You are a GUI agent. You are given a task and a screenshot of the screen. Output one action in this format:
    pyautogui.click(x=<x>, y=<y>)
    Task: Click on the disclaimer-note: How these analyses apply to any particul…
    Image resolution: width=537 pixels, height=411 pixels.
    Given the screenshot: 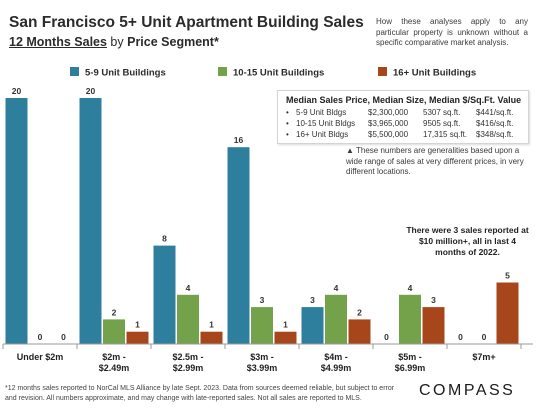 What is the action you would take?
    pyautogui.click(x=452, y=32)
    